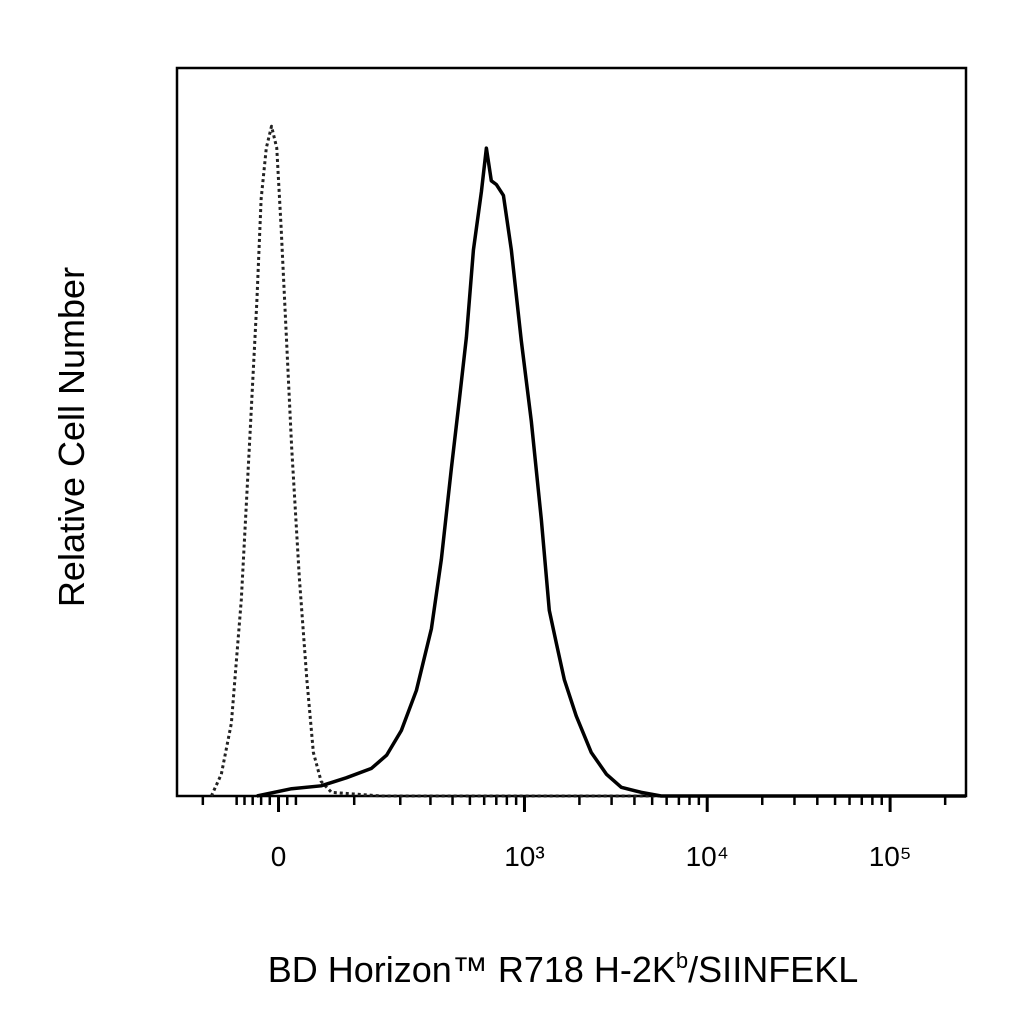  I want to click on x-axis-label: BD Horizon™ R718 H-2Kb/SIINFEKL, so click(563, 969).